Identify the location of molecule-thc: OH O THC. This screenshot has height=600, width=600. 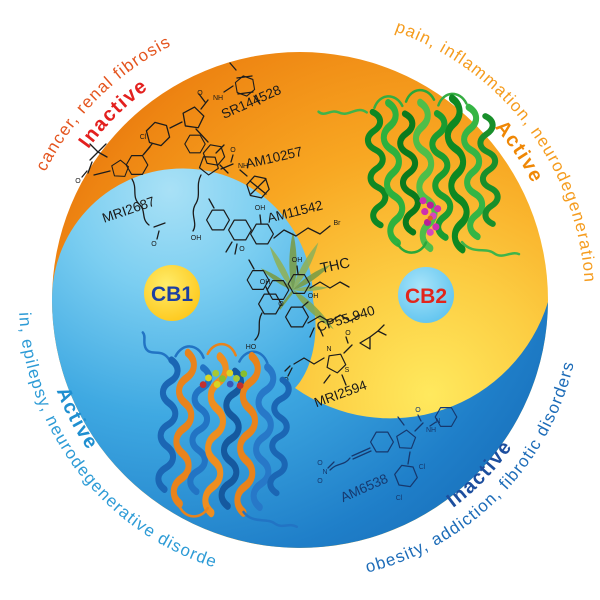
(298, 281).